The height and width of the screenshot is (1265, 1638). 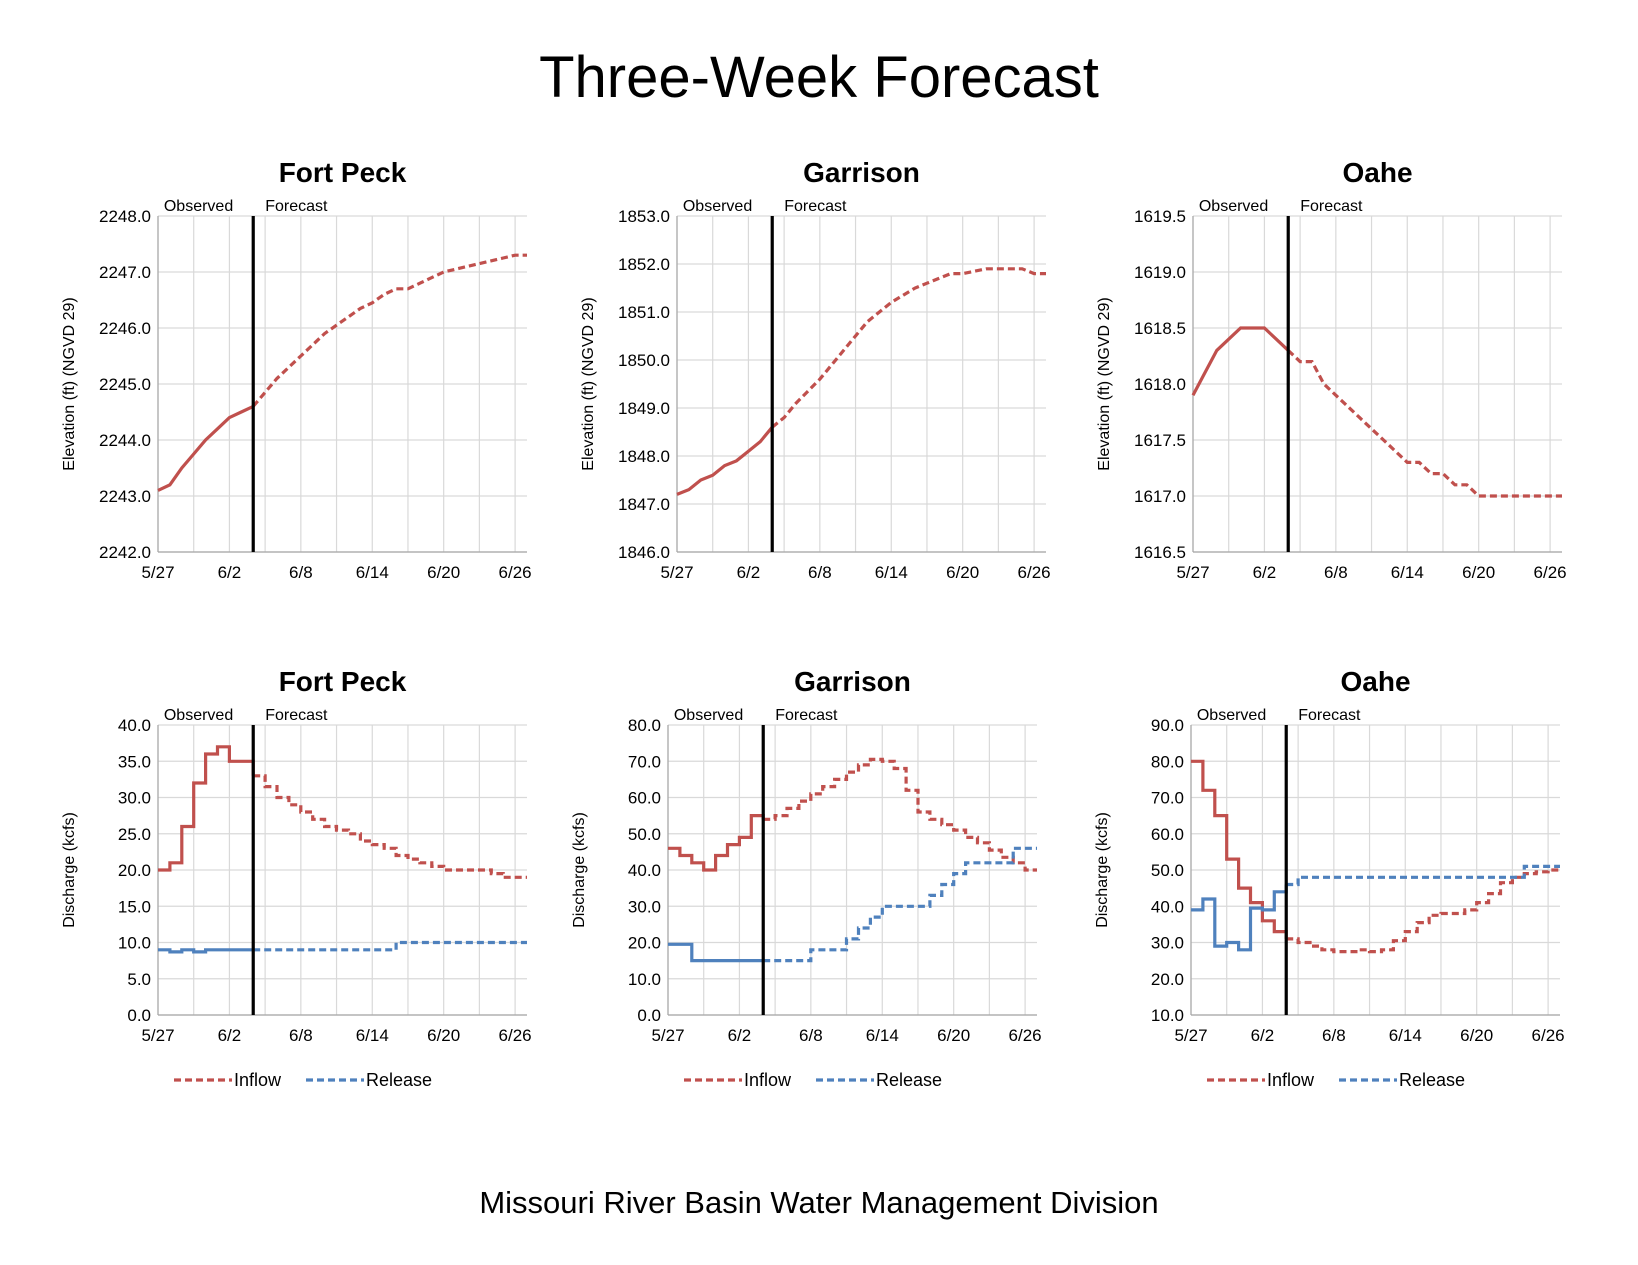 What do you see at coordinates (1167, 798) in the screenshot?
I see `y-tick-label: 70.0` at bounding box center [1167, 798].